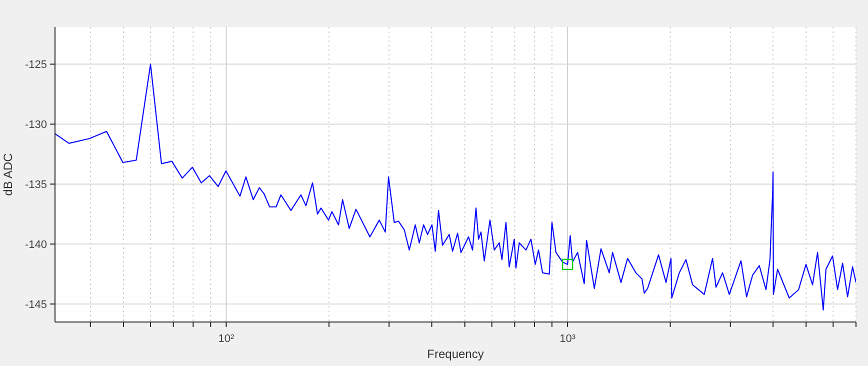 The width and height of the screenshot is (868, 366). I want to click on y-tick-label: -135, so click(35, 185).